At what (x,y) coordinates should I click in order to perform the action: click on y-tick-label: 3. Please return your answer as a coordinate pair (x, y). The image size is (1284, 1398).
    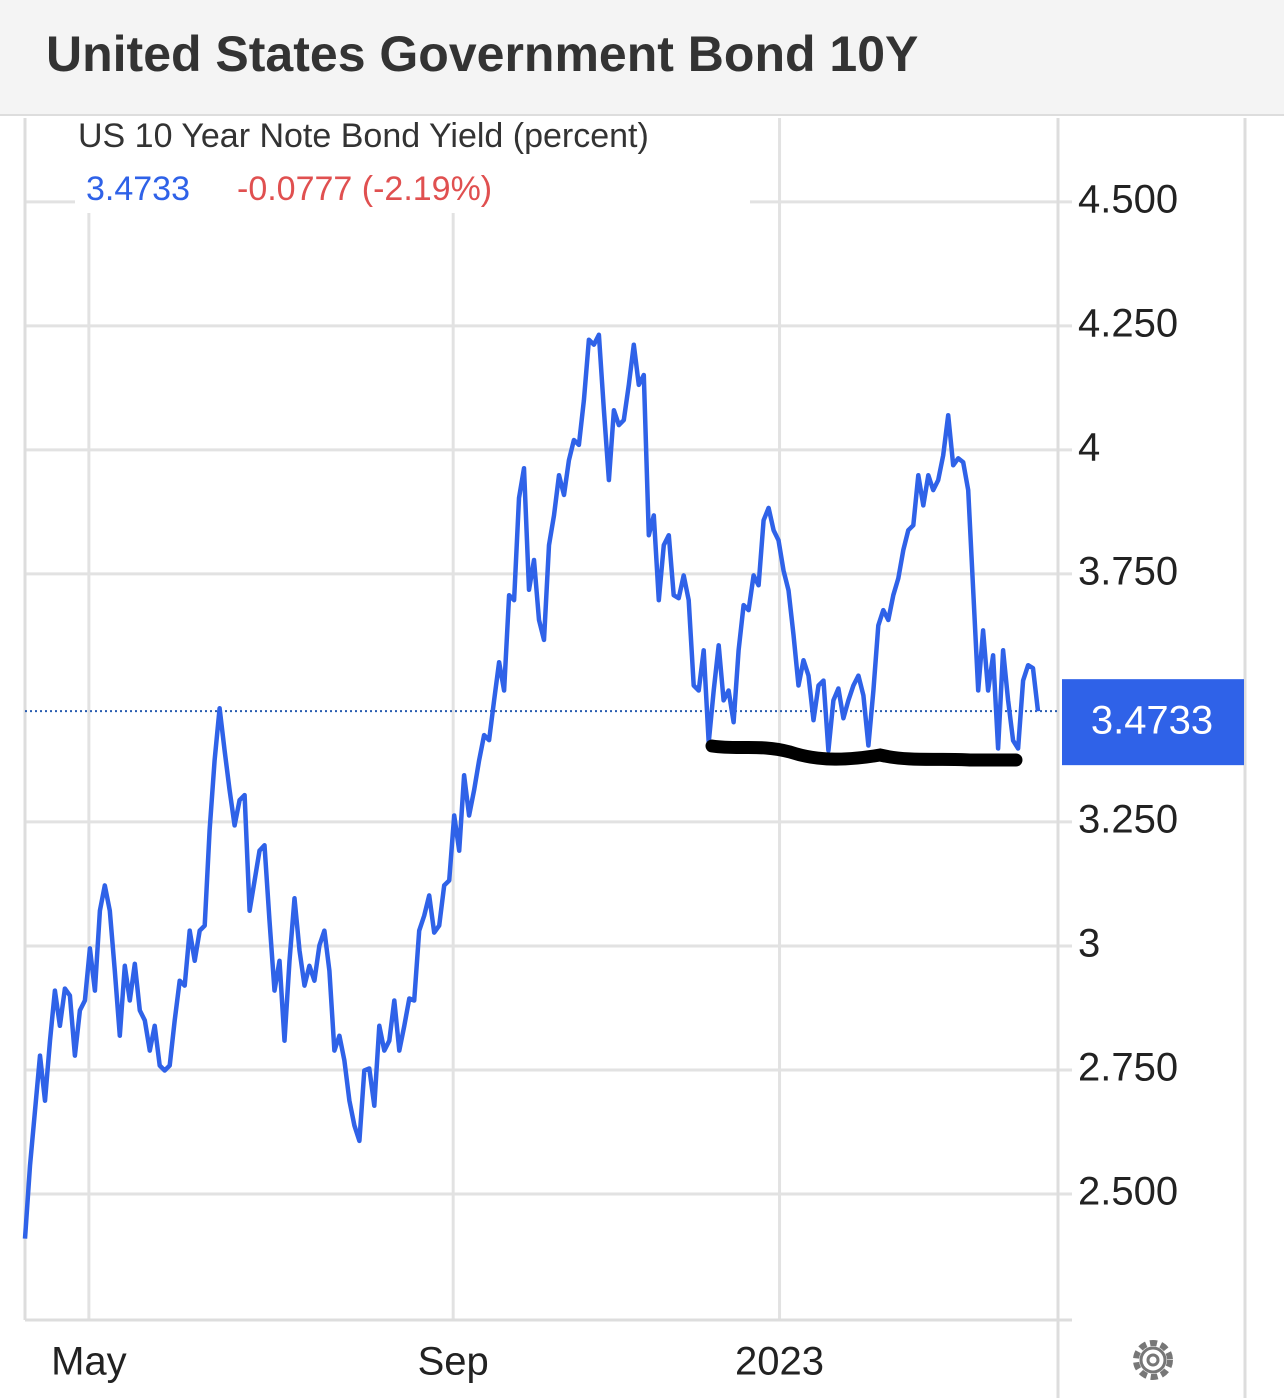
    Looking at the image, I should click on (1089, 944).